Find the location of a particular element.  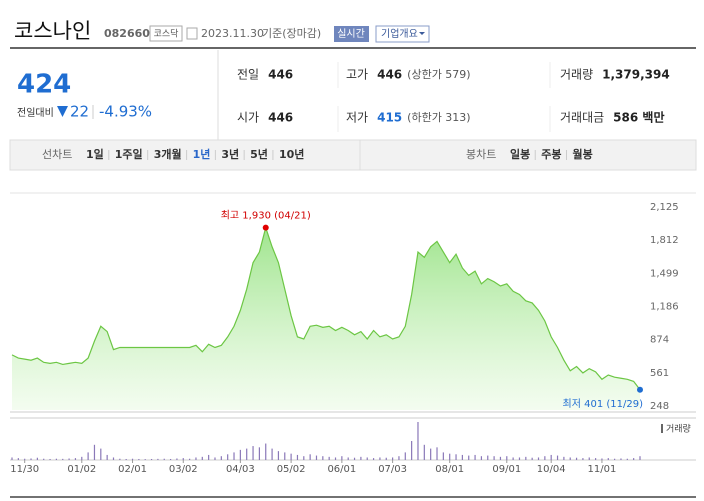

x-tick-label: 07/03 is located at coordinates (392, 469).